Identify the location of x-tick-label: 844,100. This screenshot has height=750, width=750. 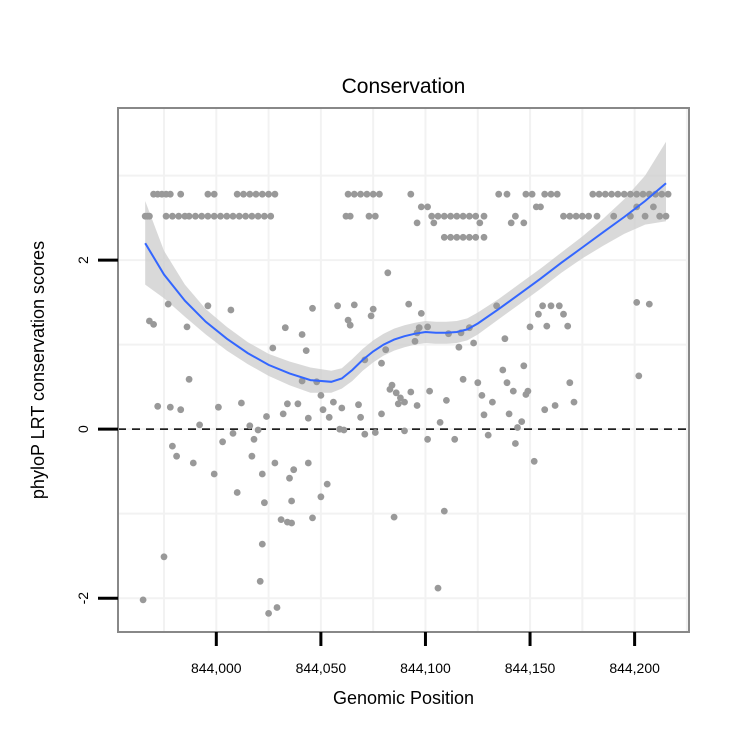
(425, 668).